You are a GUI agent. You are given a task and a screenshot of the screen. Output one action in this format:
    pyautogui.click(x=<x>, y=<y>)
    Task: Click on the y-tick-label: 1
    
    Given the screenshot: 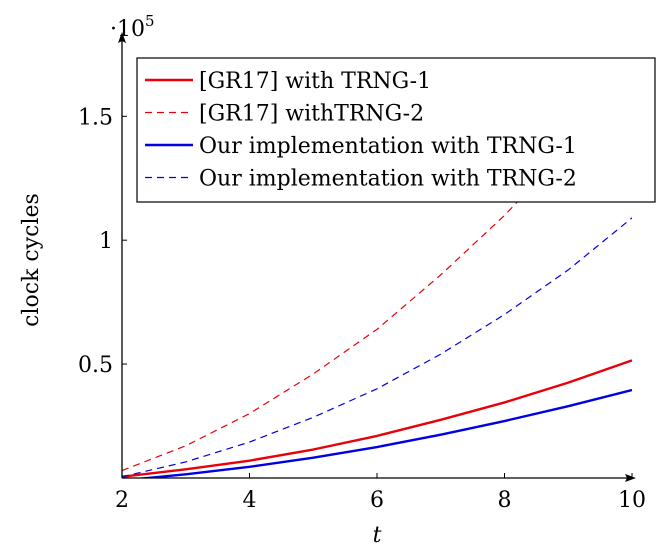 What is the action you would take?
    pyautogui.click(x=106, y=241)
    